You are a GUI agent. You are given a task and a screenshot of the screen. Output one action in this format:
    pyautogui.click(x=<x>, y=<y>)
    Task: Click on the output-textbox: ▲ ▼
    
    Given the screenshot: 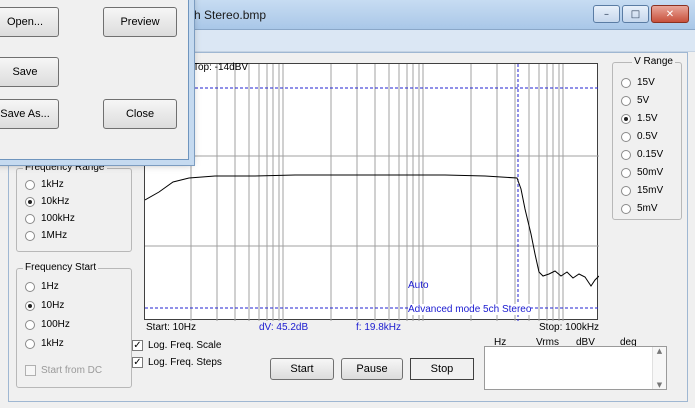 What is the action you would take?
    pyautogui.click(x=575, y=368)
    